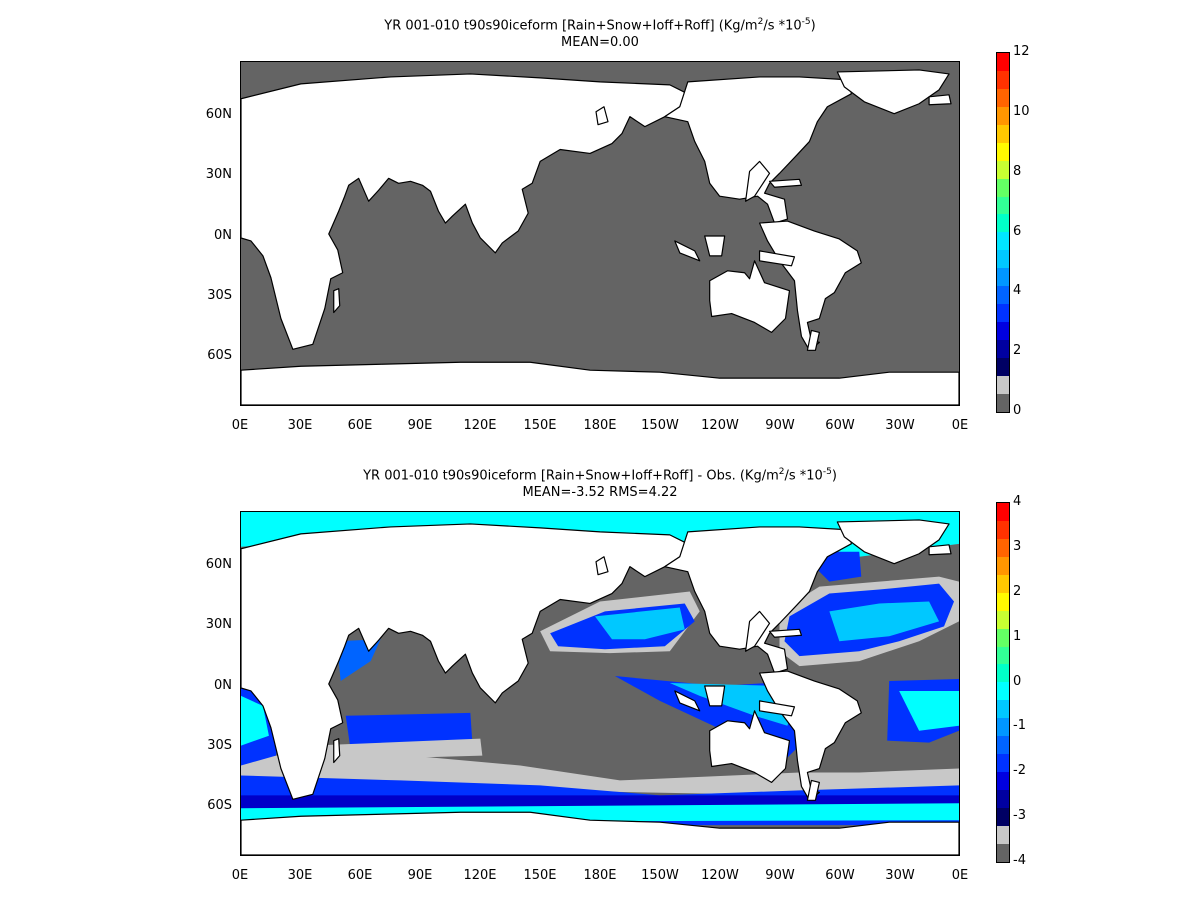 The height and width of the screenshot is (900, 1200). Describe the element at coordinates (1019, 771) in the screenshot. I see `colorbar-tick-label: -2` at that location.